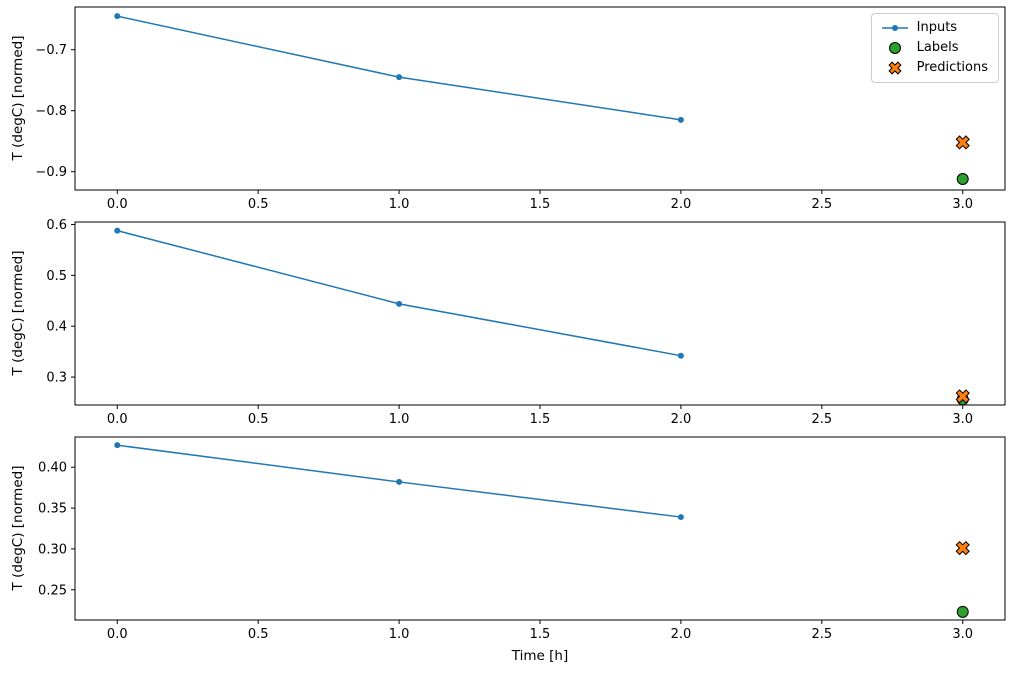 This screenshot has height=679, width=1012. Describe the element at coordinates (18, 313) in the screenshot. I see `ylabel-subplot-2: T (degC) [normed]` at that location.